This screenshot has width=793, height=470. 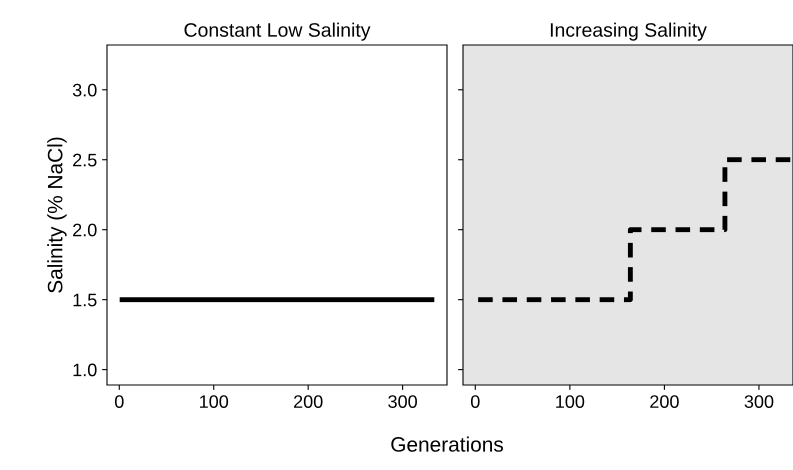 What do you see at coordinates (628, 31) in the screenshot?
I see `chart-title: Increasing Salinity` at bounding box center [628, 31].